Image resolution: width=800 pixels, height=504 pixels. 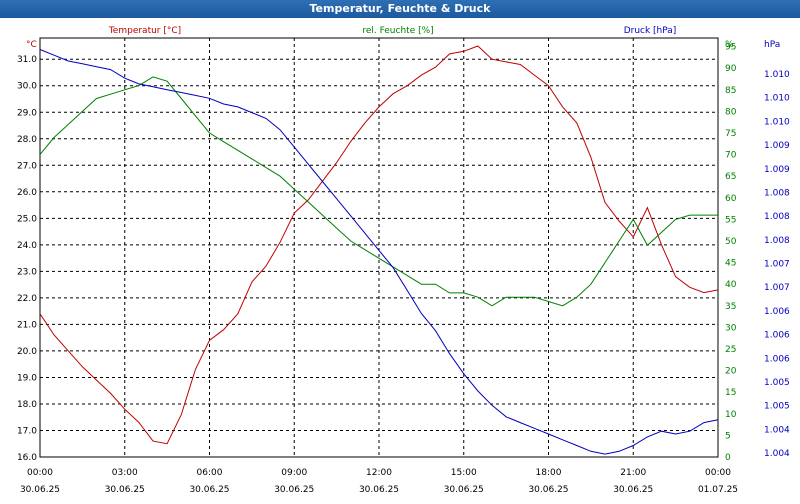 I want to click on y-right1-tick: 25, so click(x=730, y=350).